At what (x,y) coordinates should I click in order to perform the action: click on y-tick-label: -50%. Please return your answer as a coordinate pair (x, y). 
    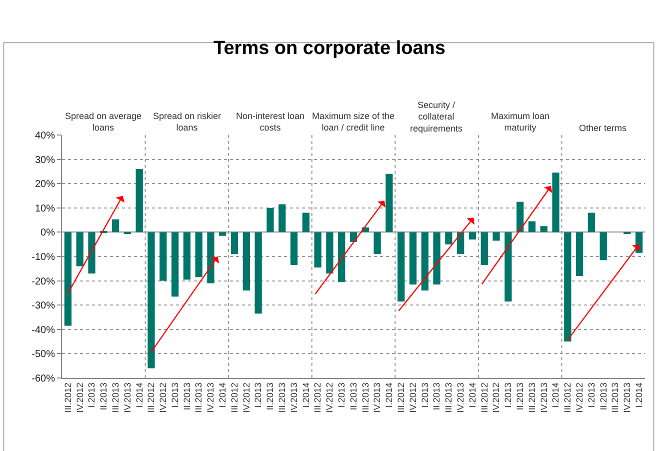
    Looking at the image, I should click on (44, 354).